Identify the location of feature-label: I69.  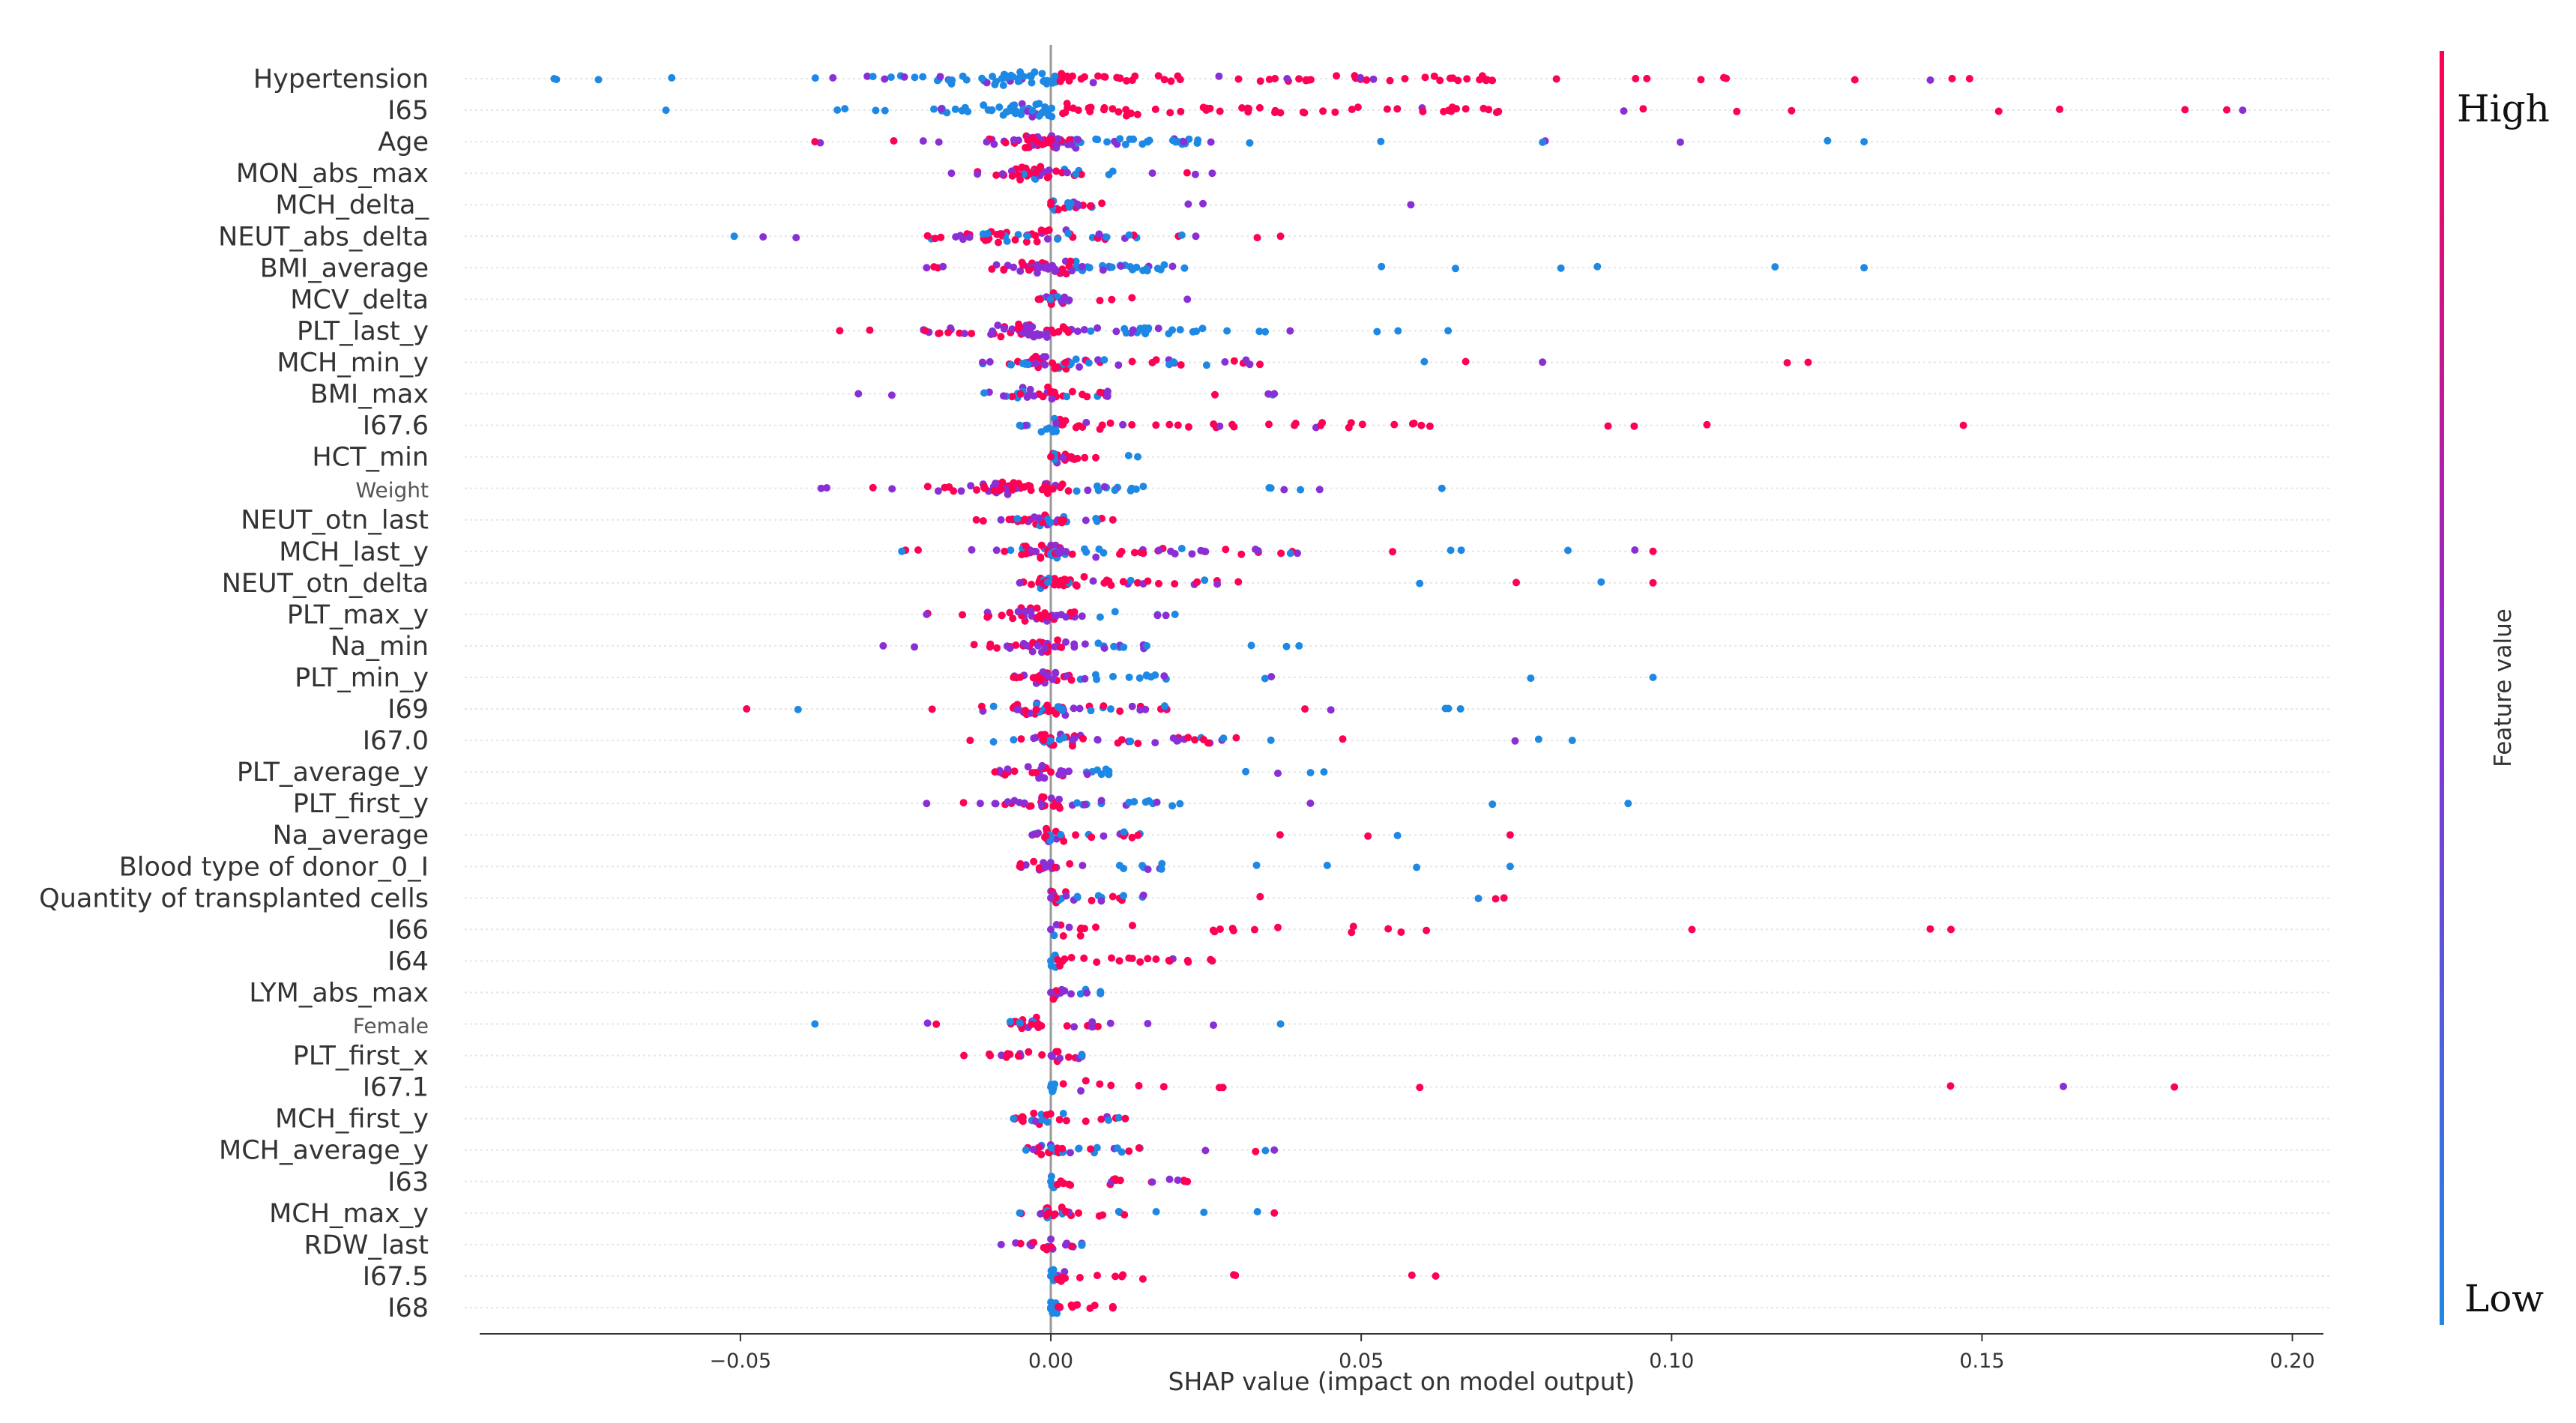
(408, 710).